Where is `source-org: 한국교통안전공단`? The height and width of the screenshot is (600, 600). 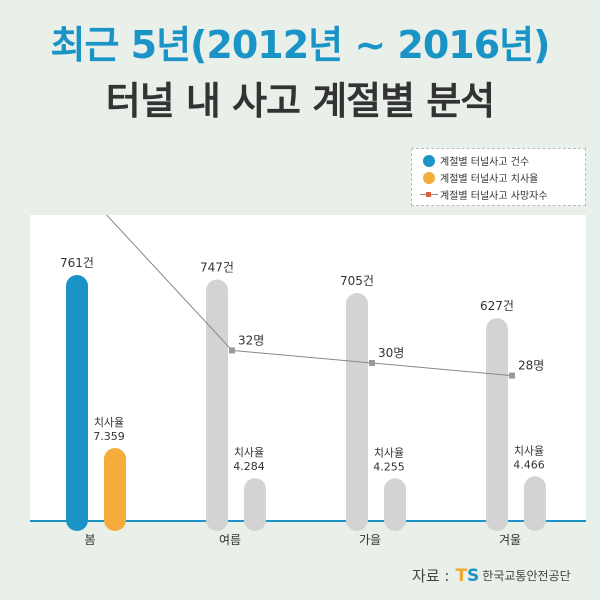 source-org: 한국교통안전공단 is located at coordinates (526, 576).